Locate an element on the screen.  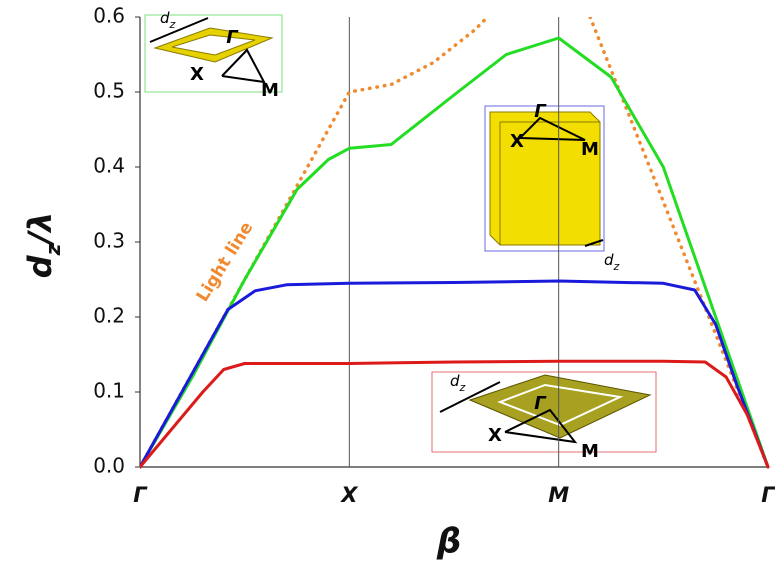
y-axis-label: dz/λ is located at coordinates (43, 245).